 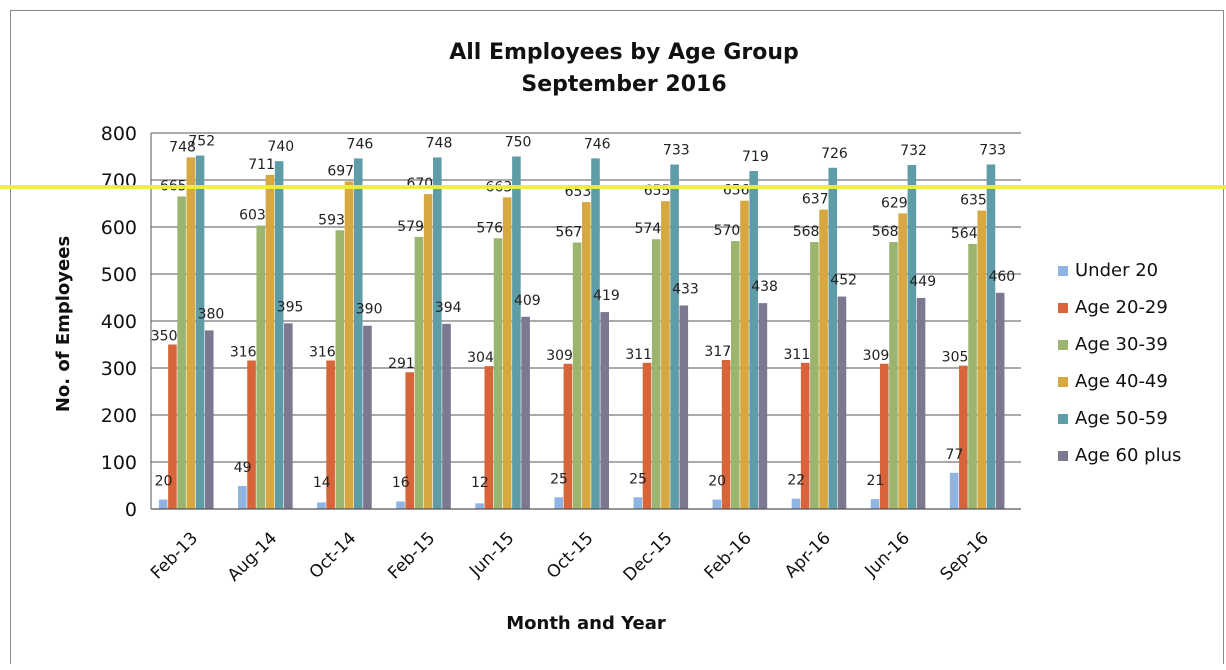 What do you see at coordinates (606, 296) in the screenshot?
I see `data-label: 419` at bounding box center [606, 296].